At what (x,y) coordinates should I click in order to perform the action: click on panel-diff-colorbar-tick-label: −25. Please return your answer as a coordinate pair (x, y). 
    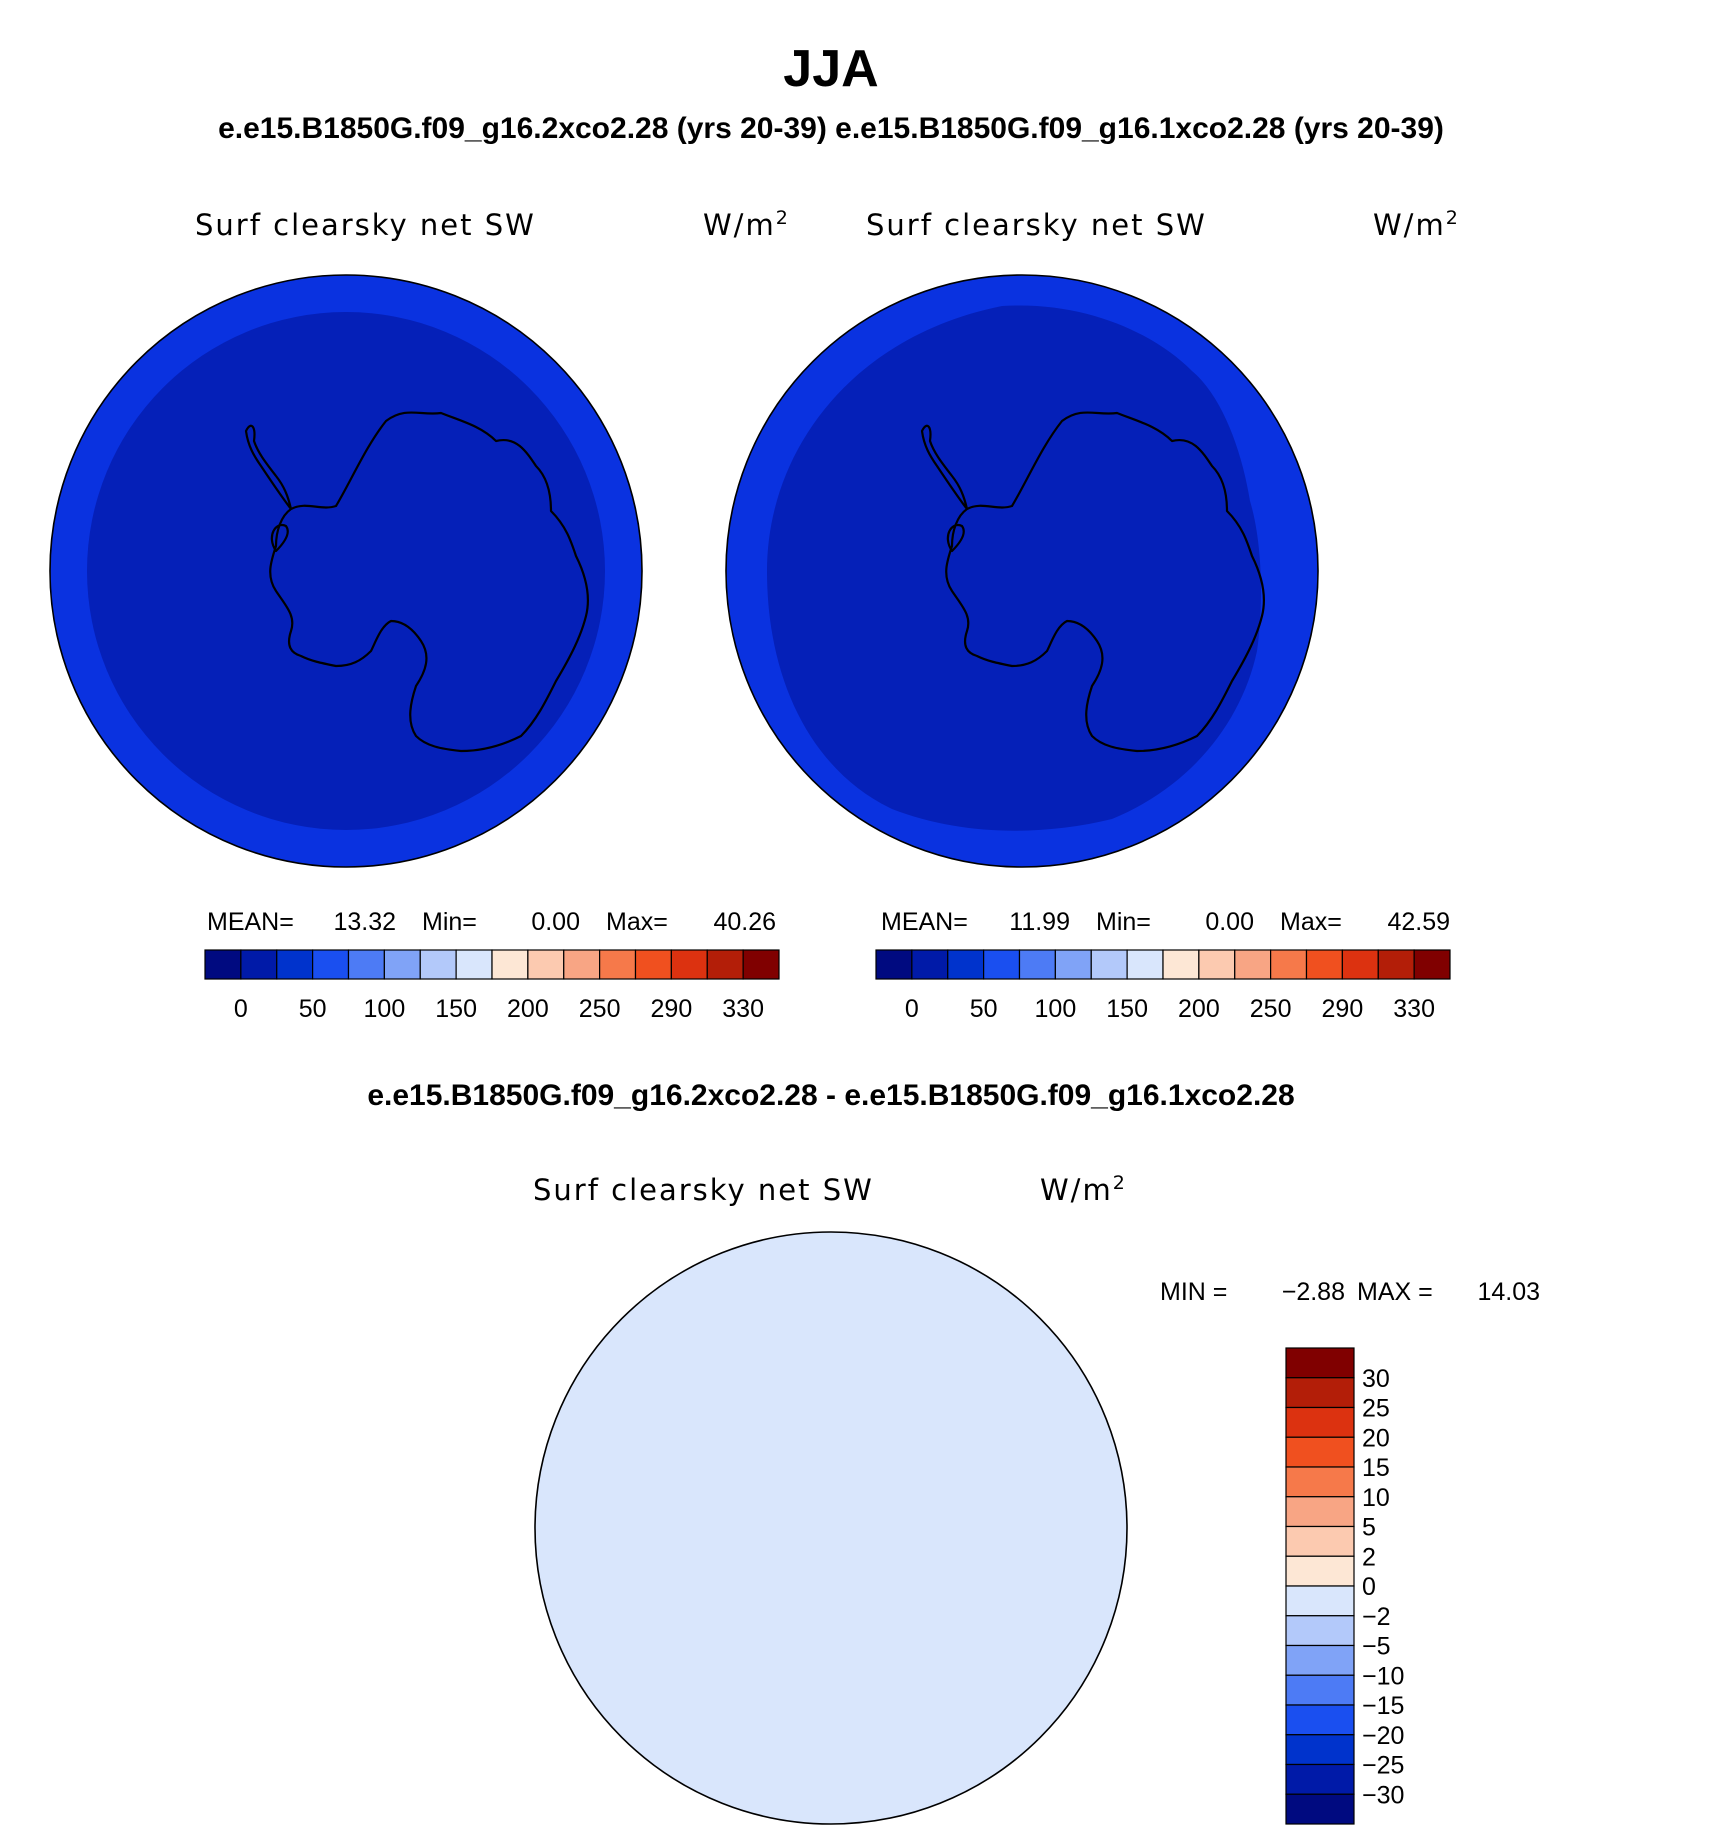
    Looking at the image, I should click on (1383, 1766).